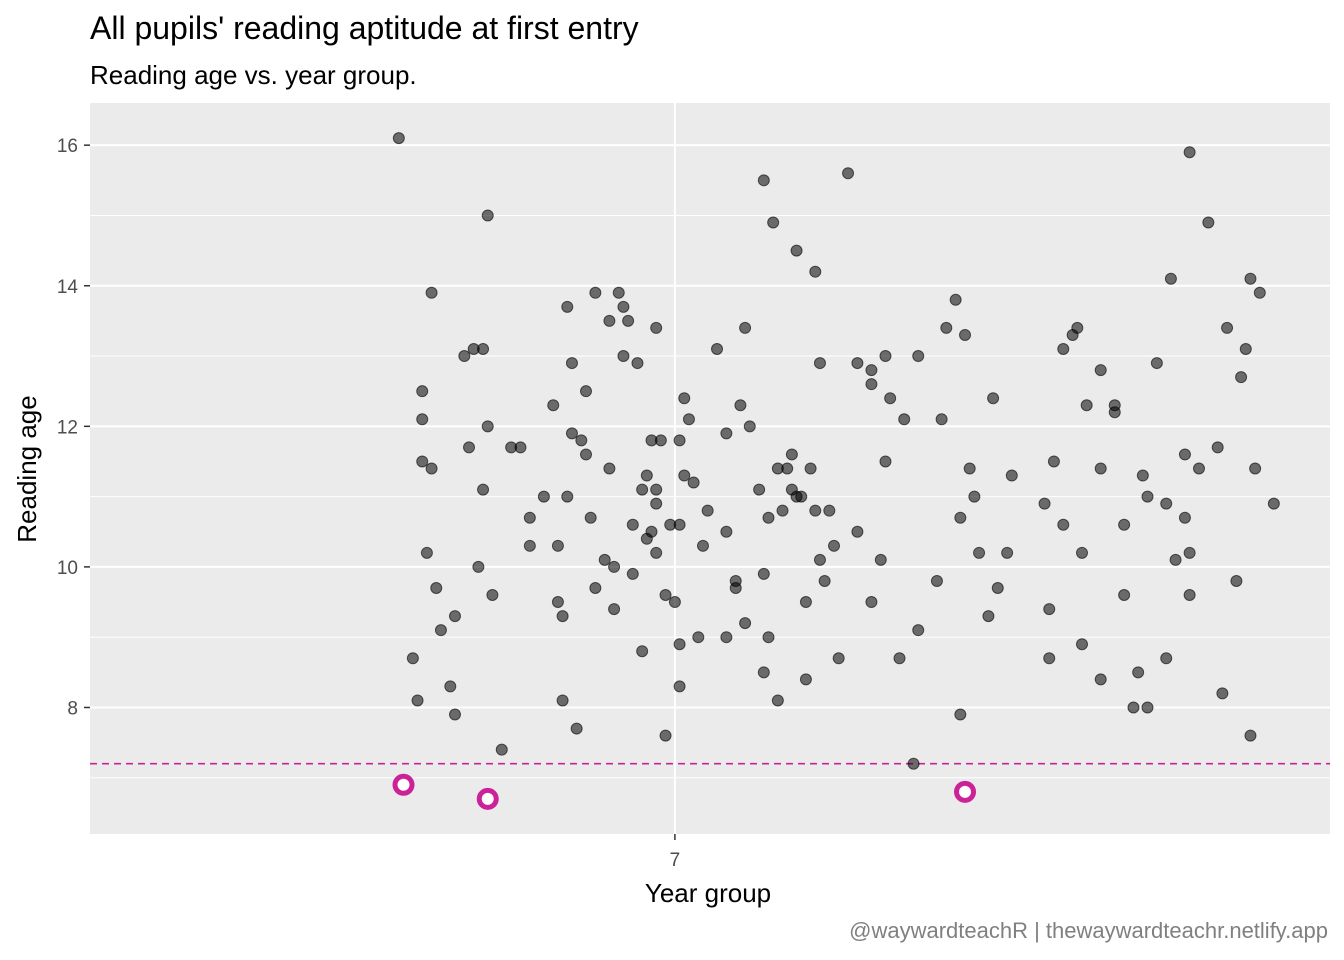 This screenshot has width=1344, height=960. I want to click on y-tick-label: 10, so click(67, 568).